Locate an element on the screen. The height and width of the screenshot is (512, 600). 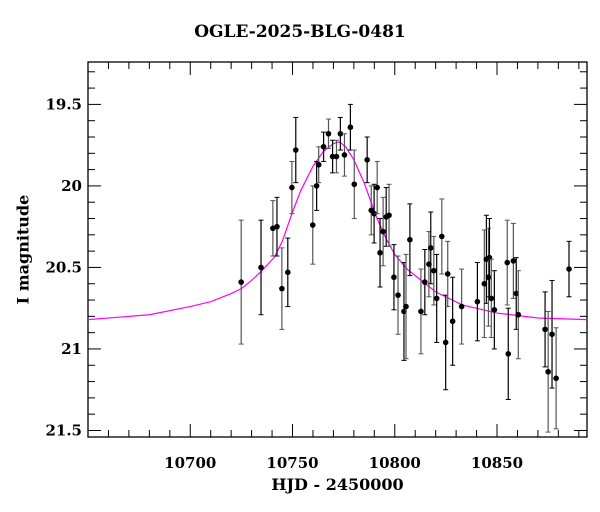
x-tick-label: 10800 is located at coordinates (395, 463).